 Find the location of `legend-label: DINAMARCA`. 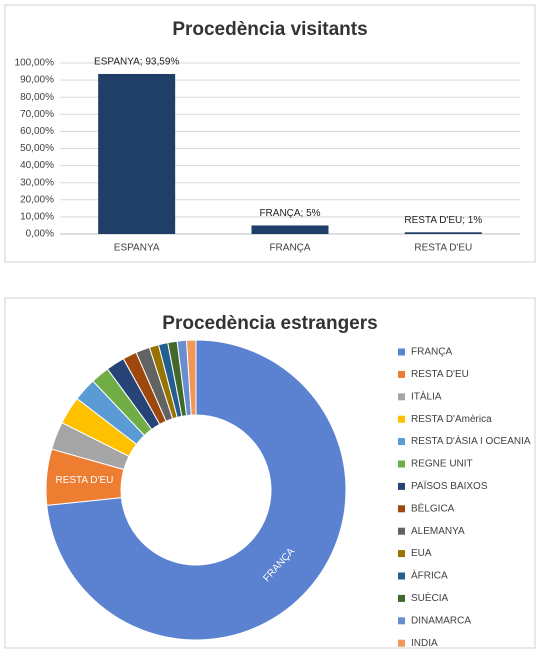

legend-label: DINAMARCA is located at coordinates (441, 620).